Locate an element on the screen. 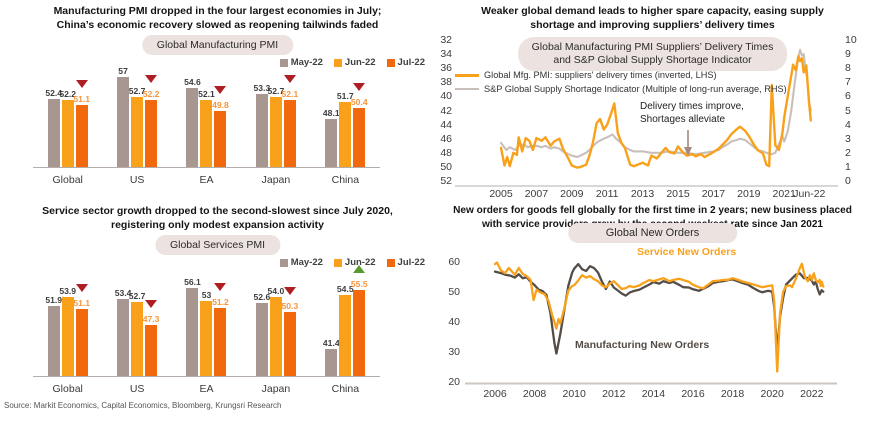 Image resolution: width=870 pixels, height=423 pixels. bar-wrap: 52.7 is located at coordinates (137, 126).